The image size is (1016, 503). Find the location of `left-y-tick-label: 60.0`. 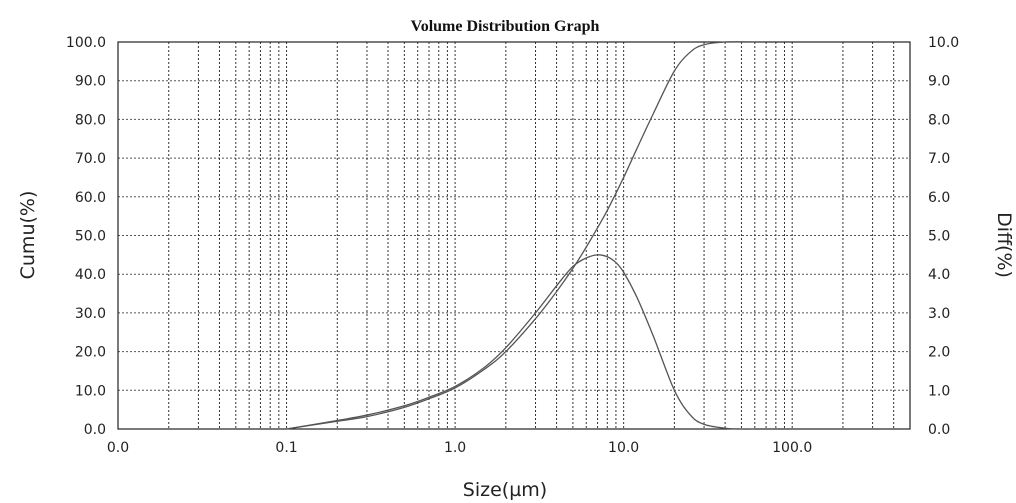

left-y-tick-label: 60.0 is located at coordinates (90, 198).